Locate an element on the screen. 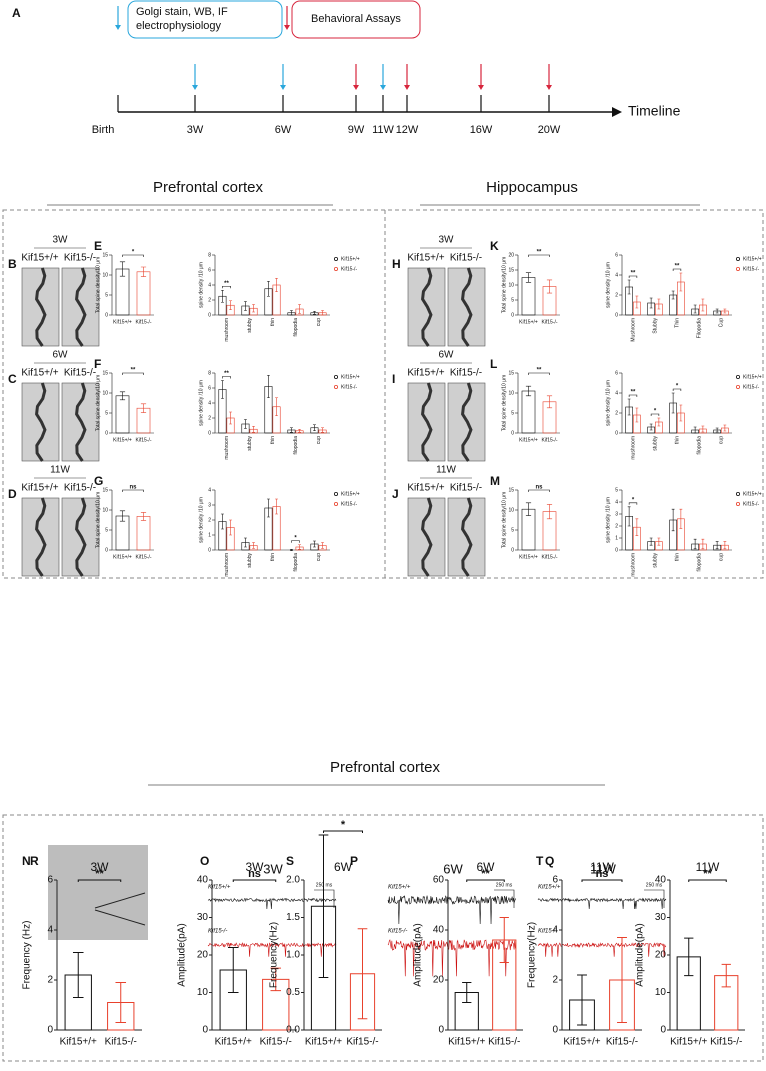 This screenshot has width=766, height=1071. panel-letter: K is located at coordinates (494, 246).